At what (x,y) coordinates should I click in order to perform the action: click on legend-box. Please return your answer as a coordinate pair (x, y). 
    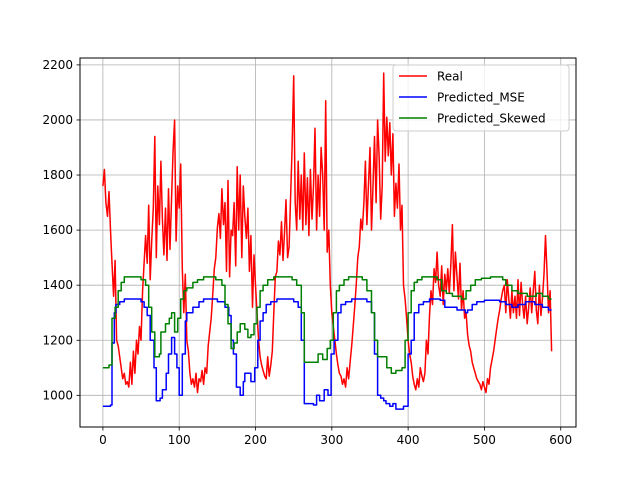
    Looking at the image, I should click on (481, 98).